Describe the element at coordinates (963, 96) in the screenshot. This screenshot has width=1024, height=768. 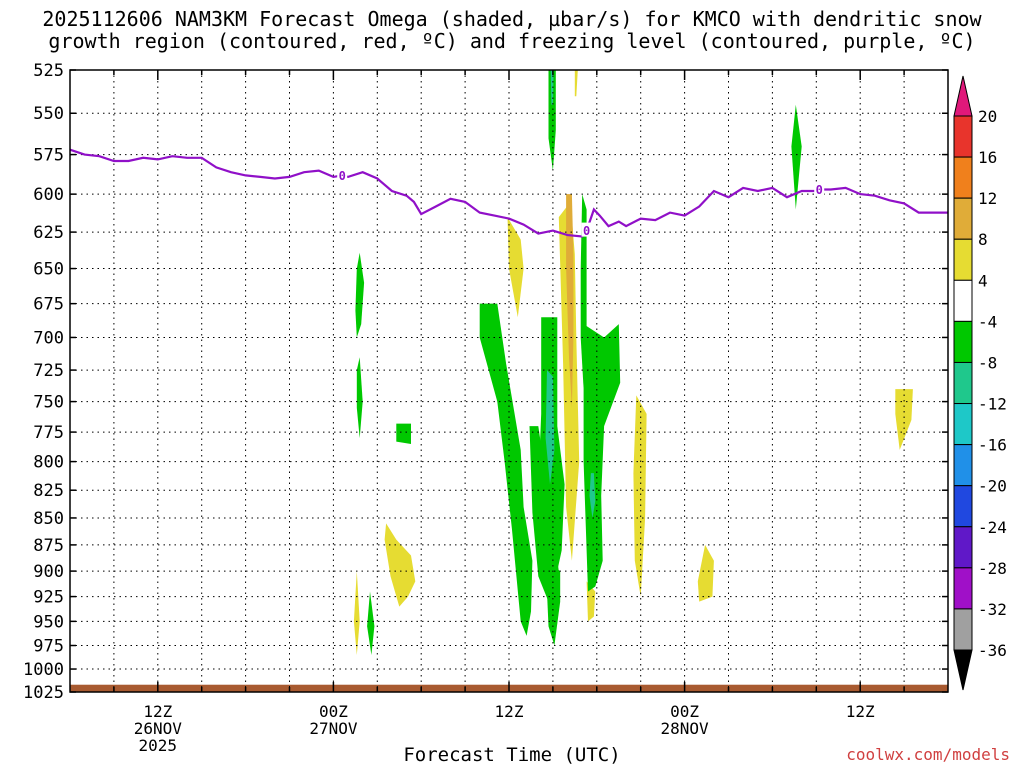
I see `colorbar-top-triangle` at that location.